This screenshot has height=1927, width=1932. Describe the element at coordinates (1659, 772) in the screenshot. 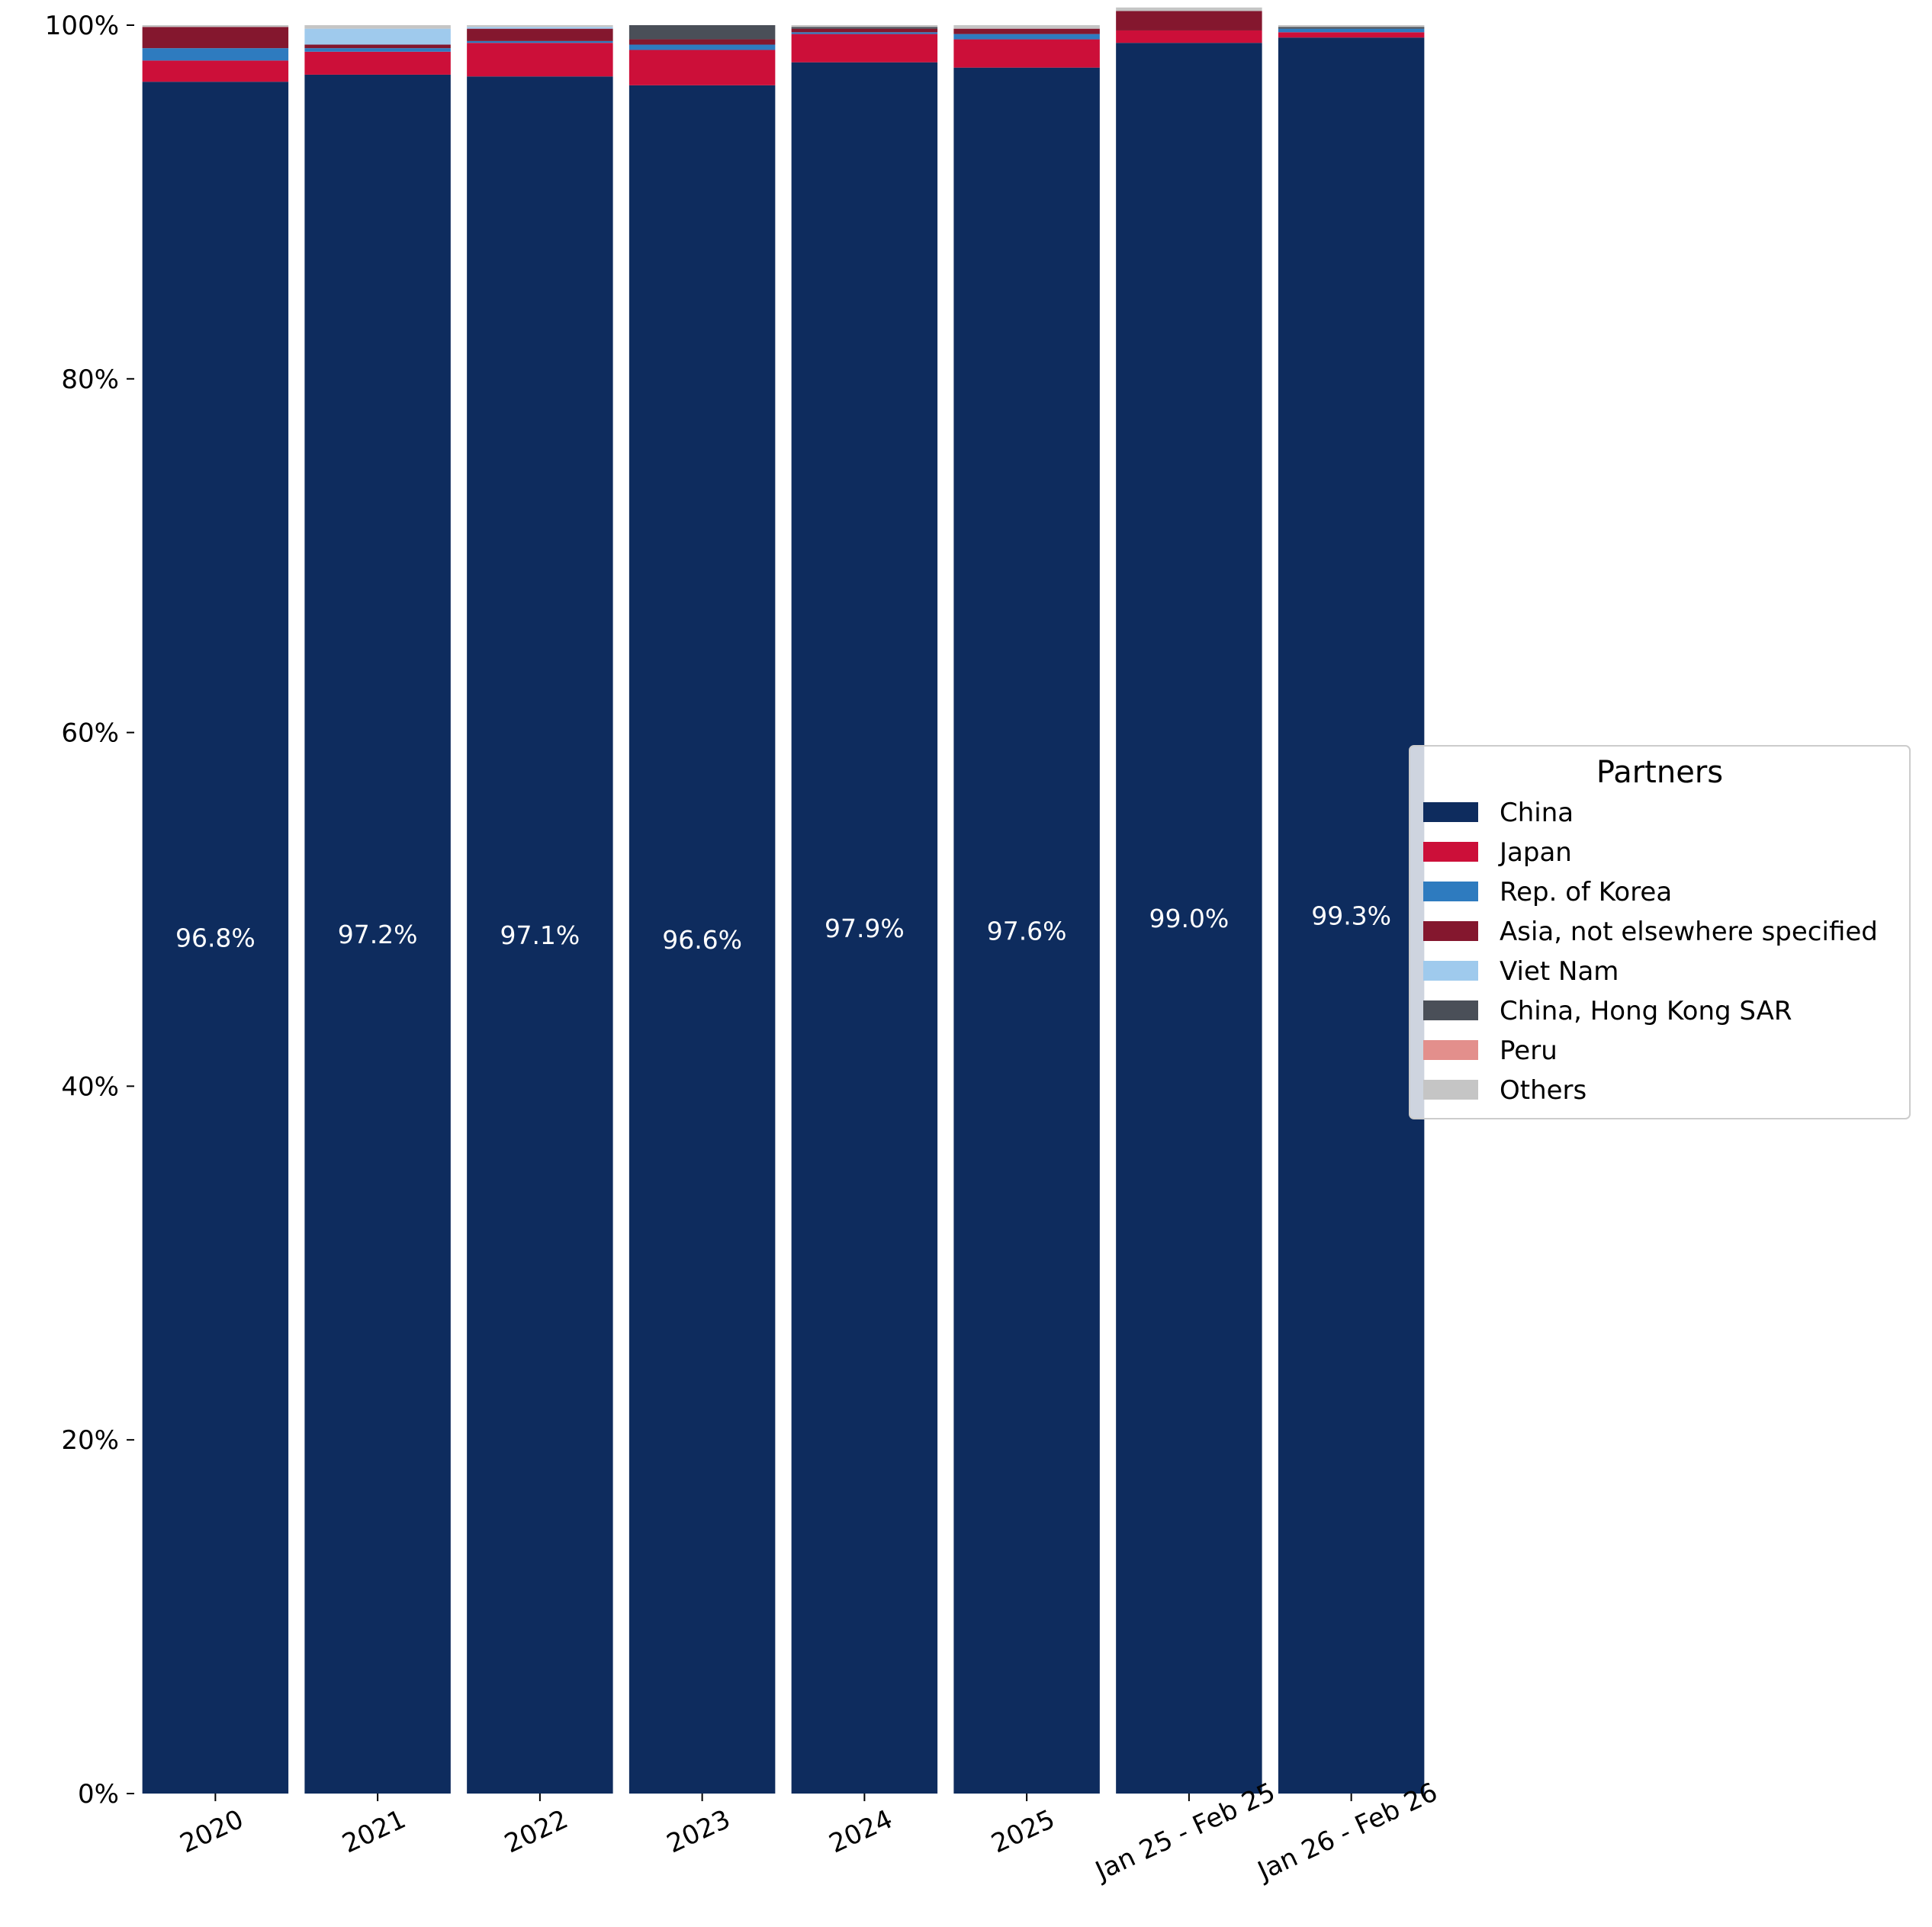

I see `legend-title: Partners` at that location.